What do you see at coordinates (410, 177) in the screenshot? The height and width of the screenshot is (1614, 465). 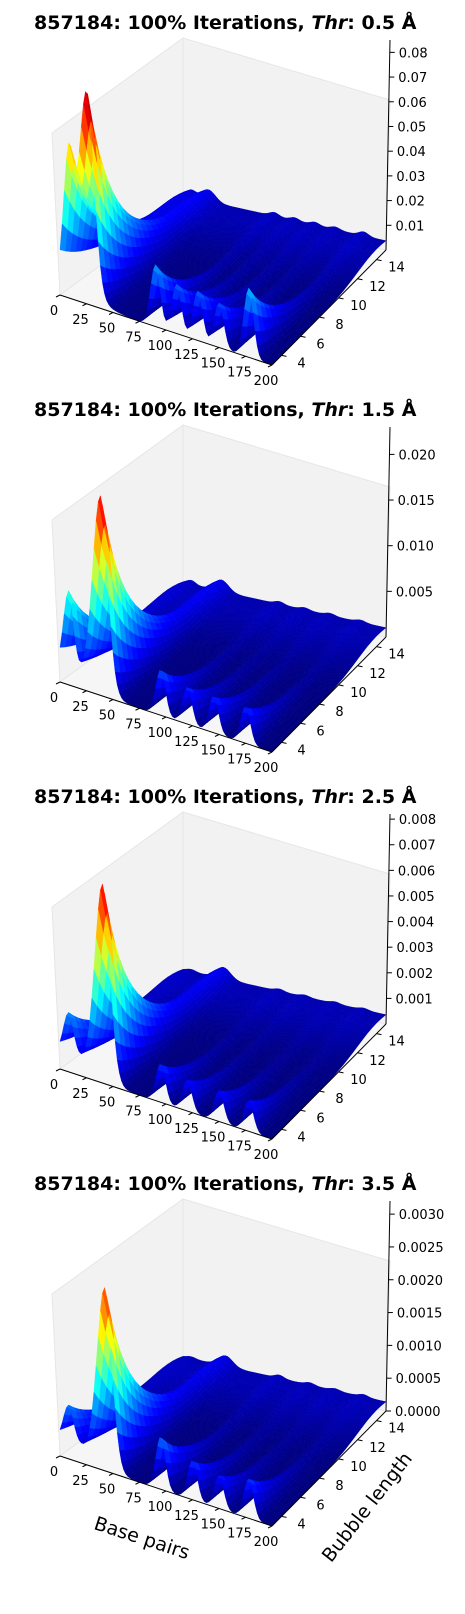 I see `z-tick-label: 0.03` at bounding box center [410, 177].